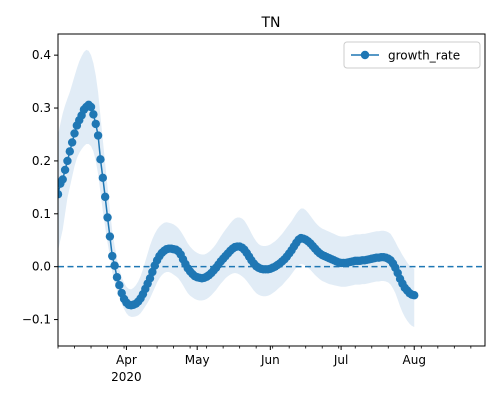 This screenshot has height=400, width=500. I want to click on x-tick-sublabel: 2020, so click(126, 377).